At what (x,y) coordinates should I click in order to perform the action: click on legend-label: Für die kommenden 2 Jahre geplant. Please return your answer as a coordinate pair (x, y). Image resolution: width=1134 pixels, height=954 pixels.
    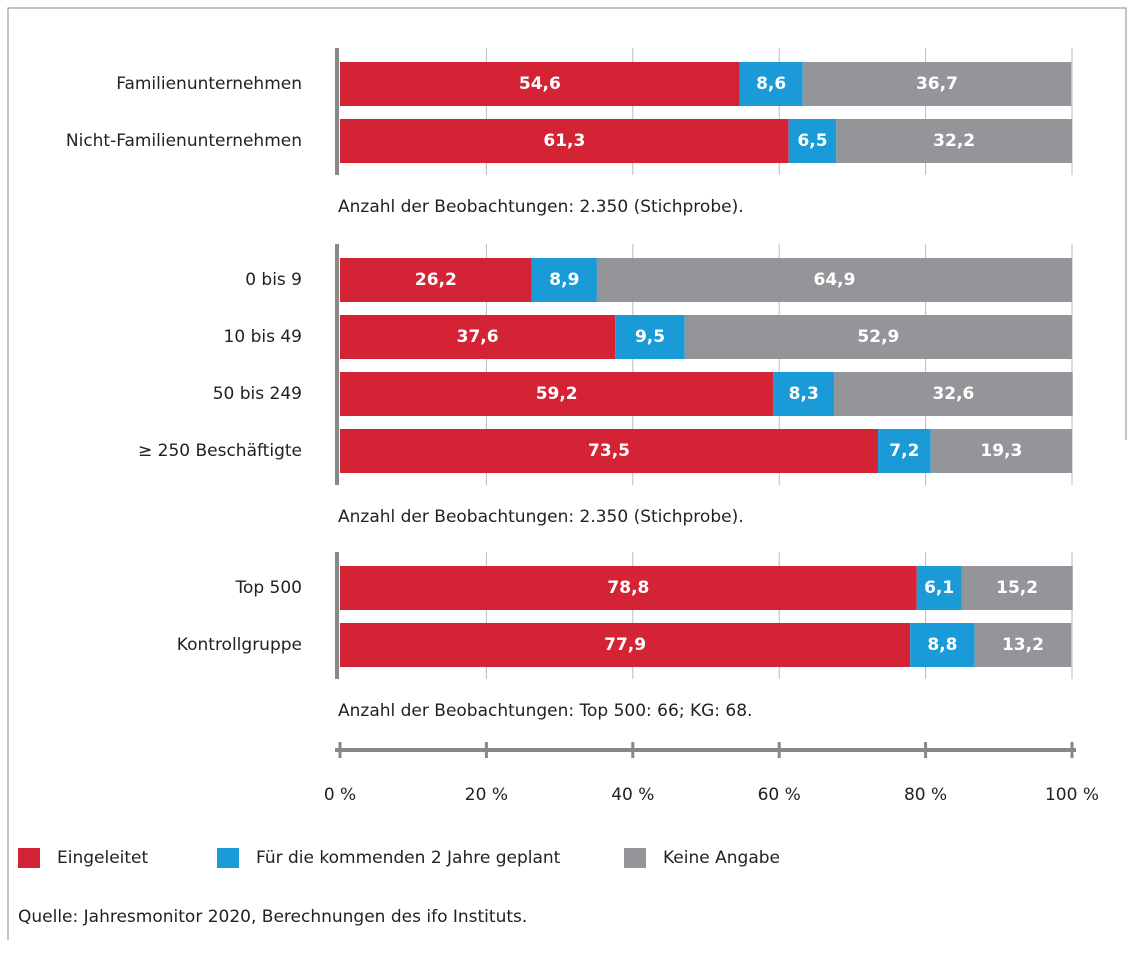
    Looking at the image, I should click on (408, 858).